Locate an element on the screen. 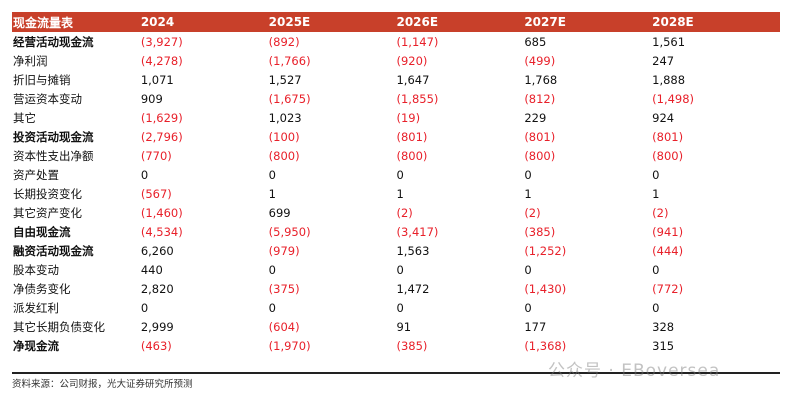  cell-value: 1,023 is located at coordinates (285, 117).